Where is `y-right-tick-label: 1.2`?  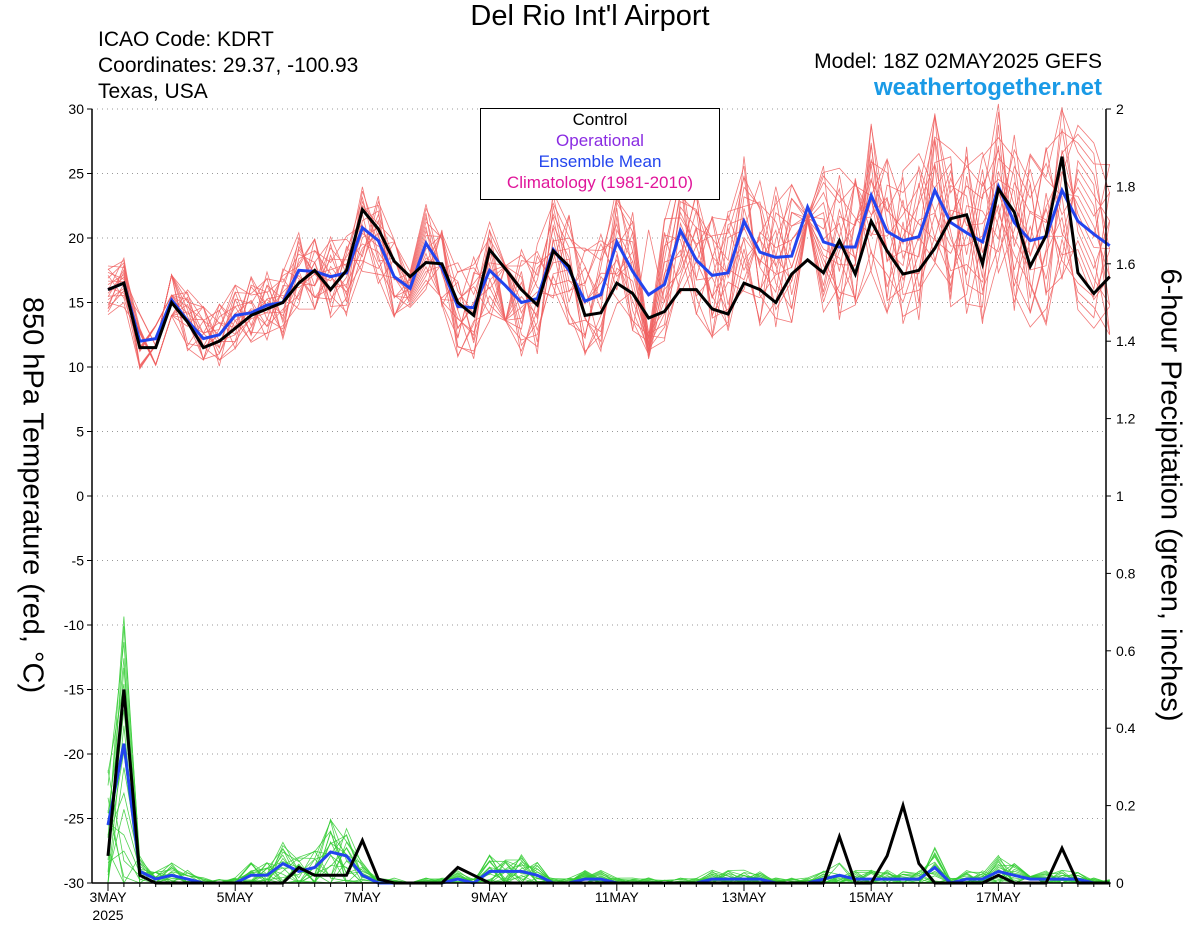
y-right-tick-label: 1.2 is located at coordinates (1126, 419).